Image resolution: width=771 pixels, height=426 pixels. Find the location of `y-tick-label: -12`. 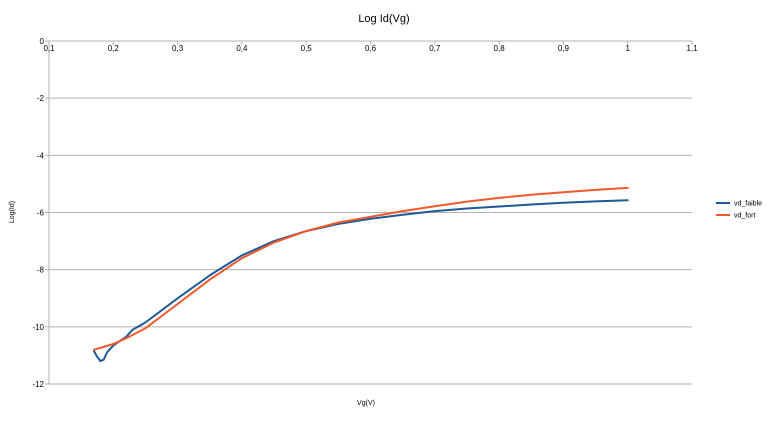

y-tick-label: -12 is located at coordinates (38, 384).